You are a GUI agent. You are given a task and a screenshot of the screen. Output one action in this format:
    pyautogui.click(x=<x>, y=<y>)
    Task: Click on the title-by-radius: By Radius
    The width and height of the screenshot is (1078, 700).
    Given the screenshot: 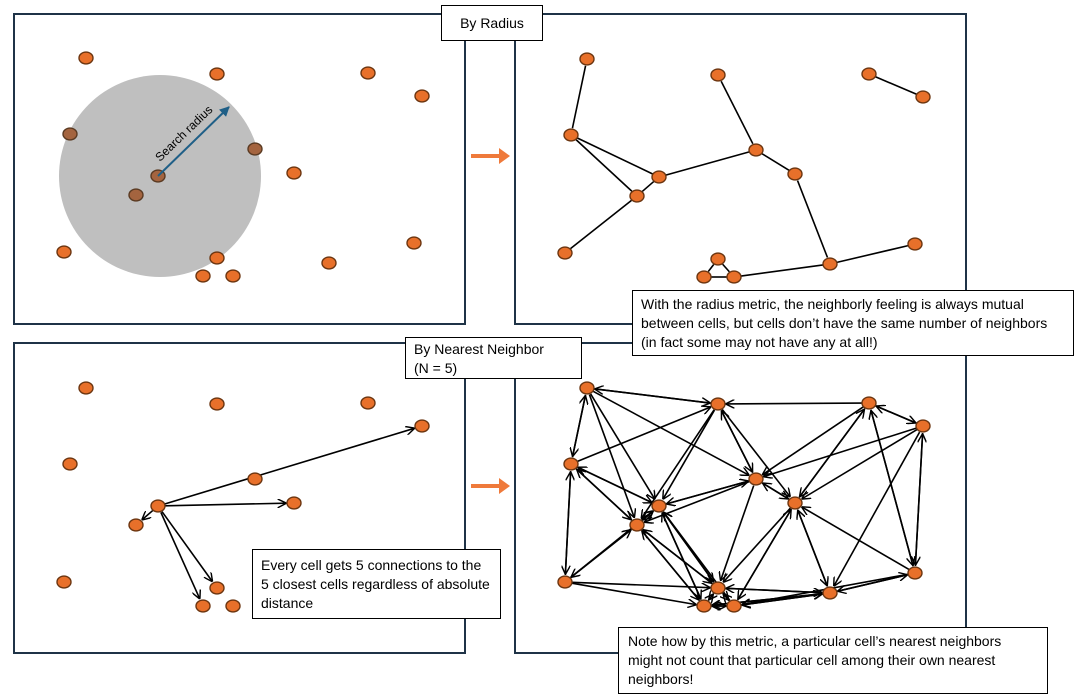 What is the action you would take?
    pyautogui.click(x=492, y=23)
    